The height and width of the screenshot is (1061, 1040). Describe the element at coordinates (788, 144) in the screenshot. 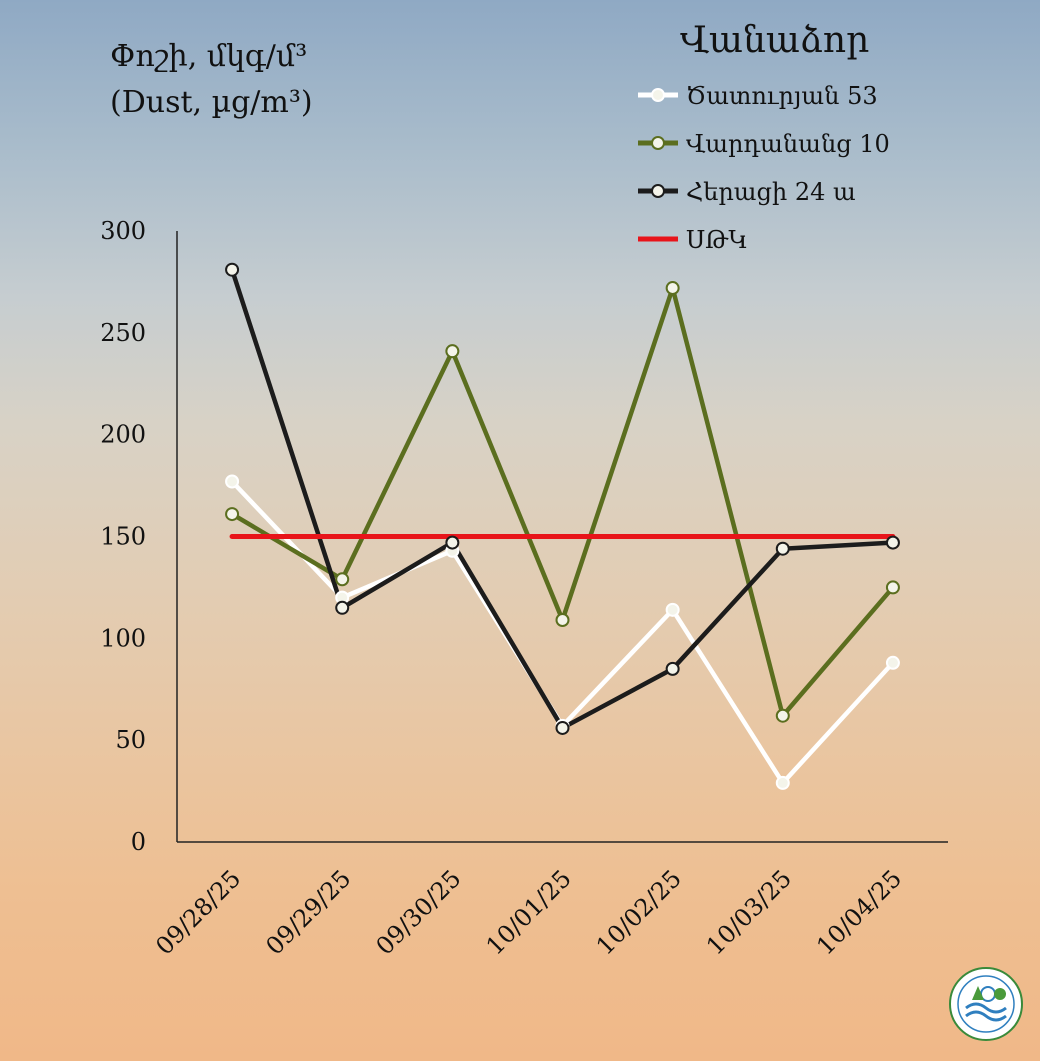

I see `legend-label-1: Վարդանանց 10` at that location.